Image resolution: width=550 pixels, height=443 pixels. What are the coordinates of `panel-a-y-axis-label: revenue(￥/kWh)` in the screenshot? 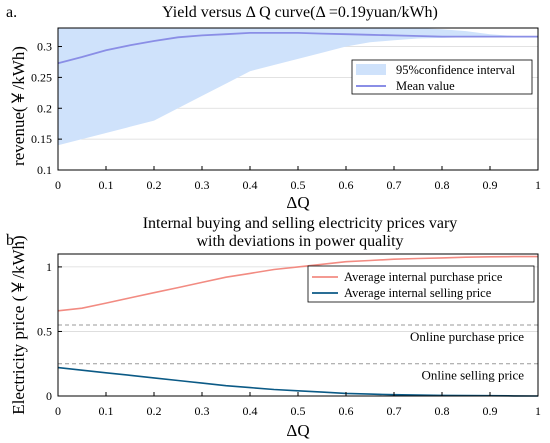 It's located at (18, 106).